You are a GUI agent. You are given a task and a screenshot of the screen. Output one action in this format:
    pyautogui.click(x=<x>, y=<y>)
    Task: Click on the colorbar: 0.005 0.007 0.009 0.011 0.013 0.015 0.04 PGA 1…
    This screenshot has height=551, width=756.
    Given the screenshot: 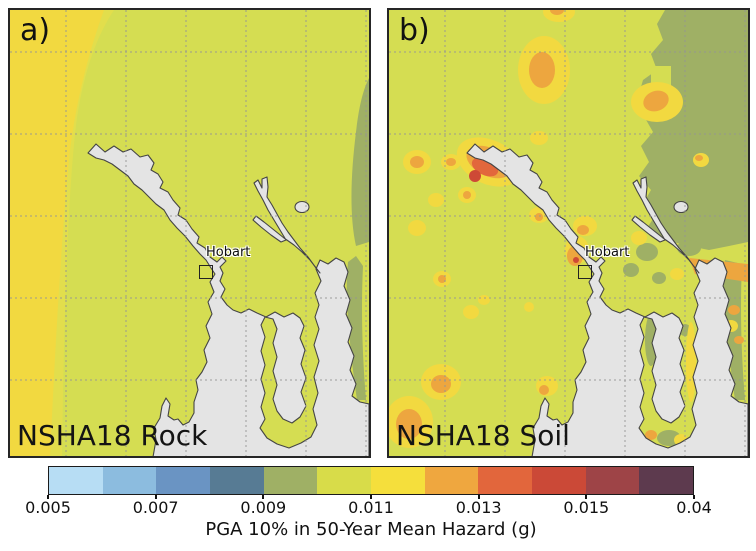 What is the action you would take?
    pyautogui.click(x=368, y=503)
    